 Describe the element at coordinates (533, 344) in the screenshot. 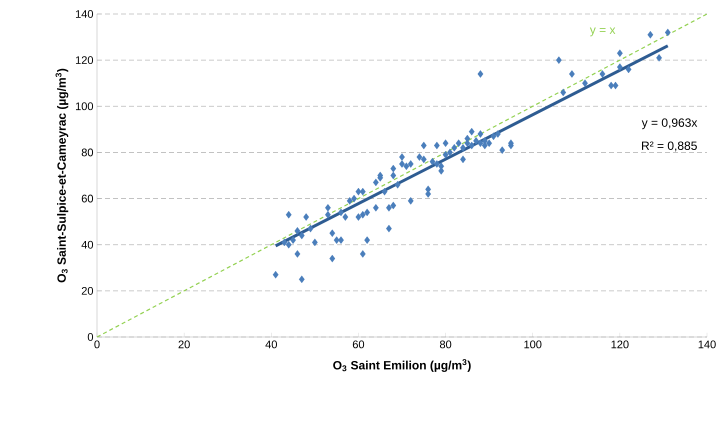

I see `x-tick-label: 100` at that location.